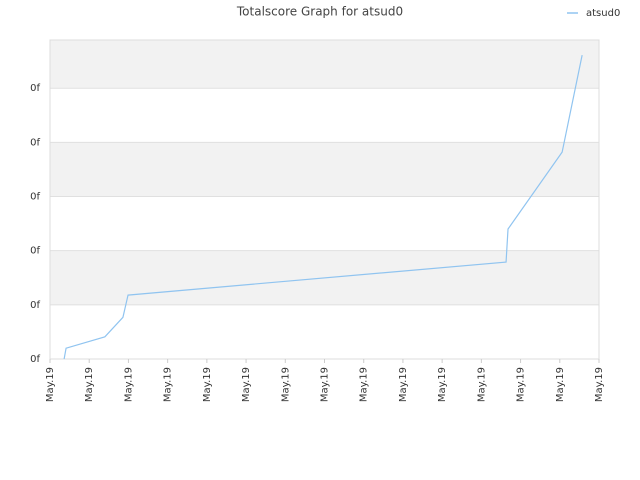  I want to click on chart-title: Totalscore Graph for atsud0, so click(319, 12).